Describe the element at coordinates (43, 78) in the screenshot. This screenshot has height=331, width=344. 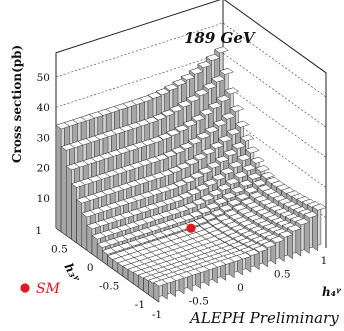
I see `z-tick-label: 50` at that location.